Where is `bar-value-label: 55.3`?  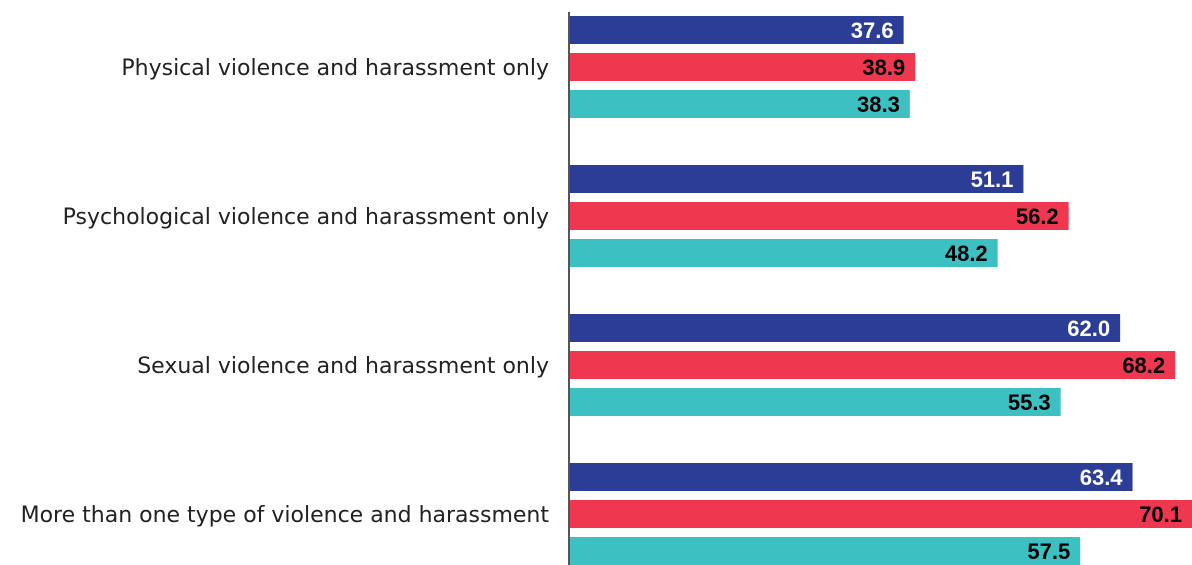 bar-value-label: 55.3 is located at coordinates (1029, 402).